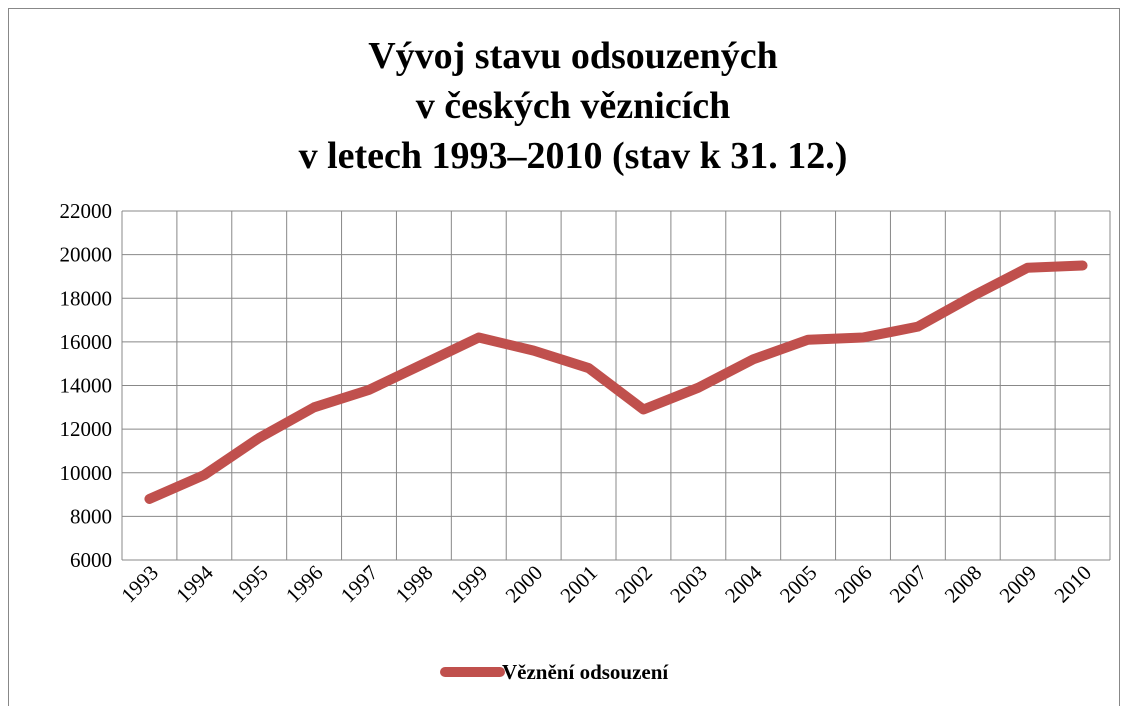  What do you see at coordinates (86, 255) in the screenshot?
I see `y-tick-label: 20000` at bounding box center [86, 255].